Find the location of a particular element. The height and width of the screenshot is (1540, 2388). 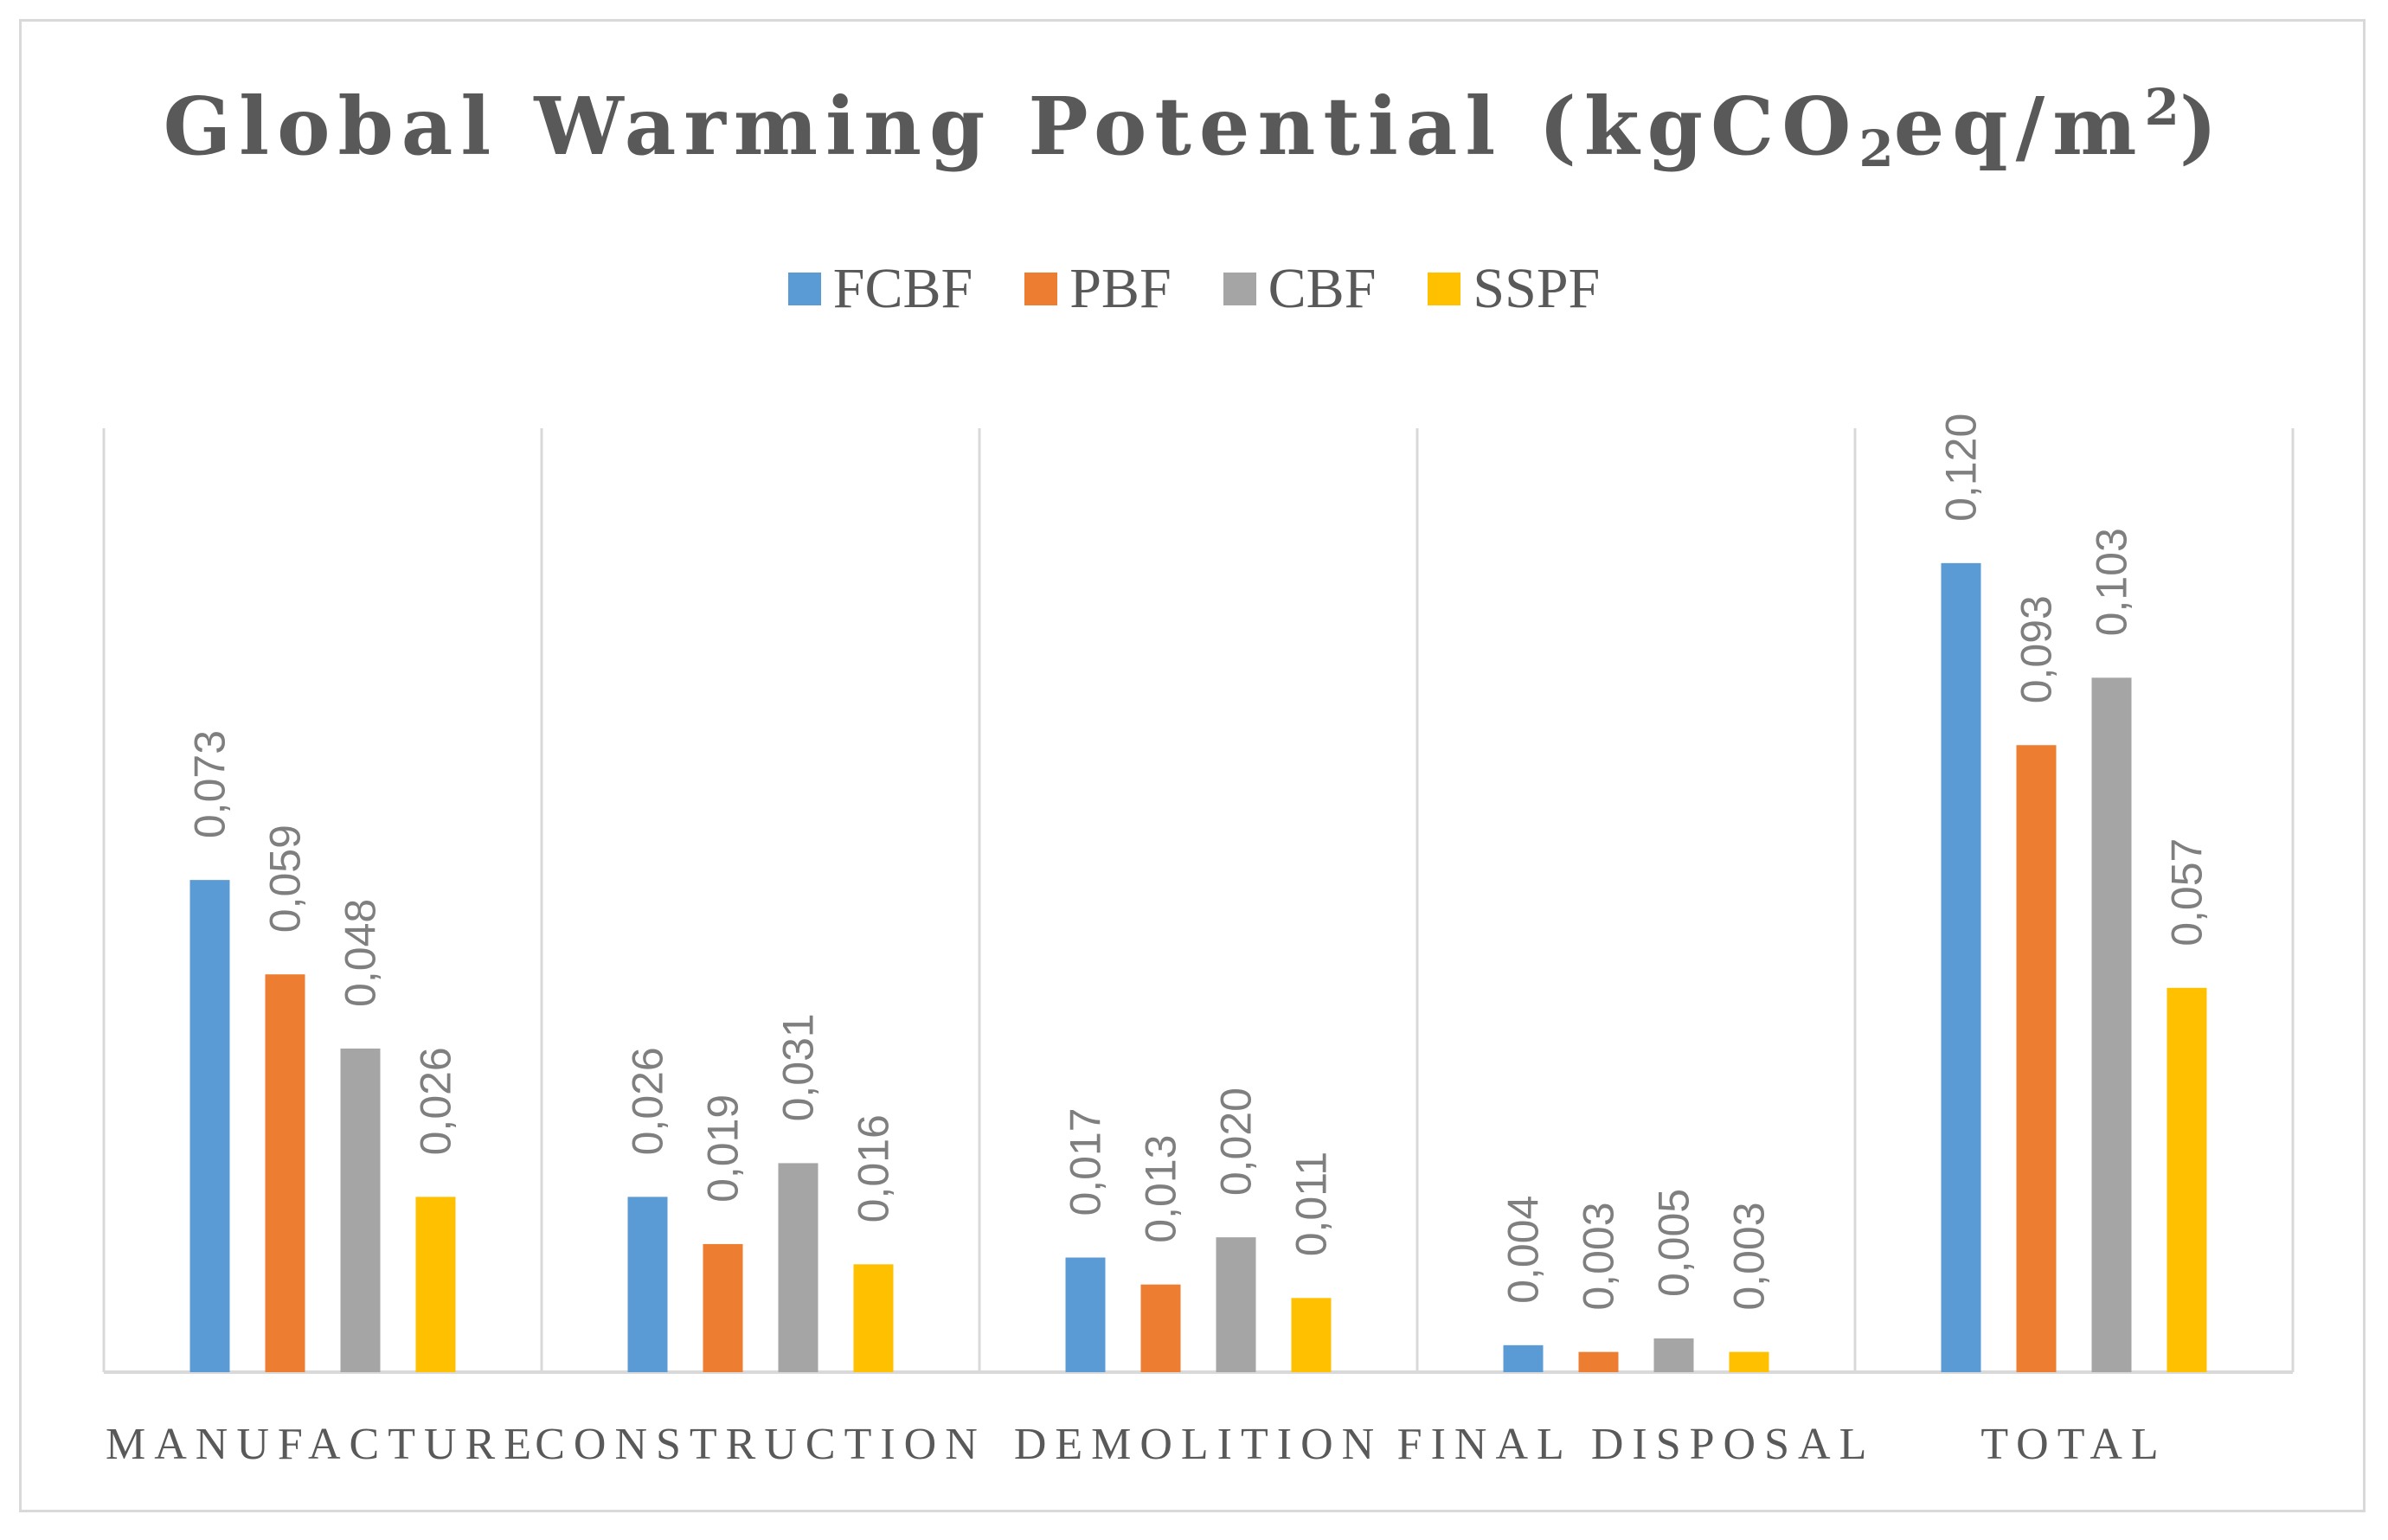

legend-label-cbf: CBF is located at coordinates (1322, 288).